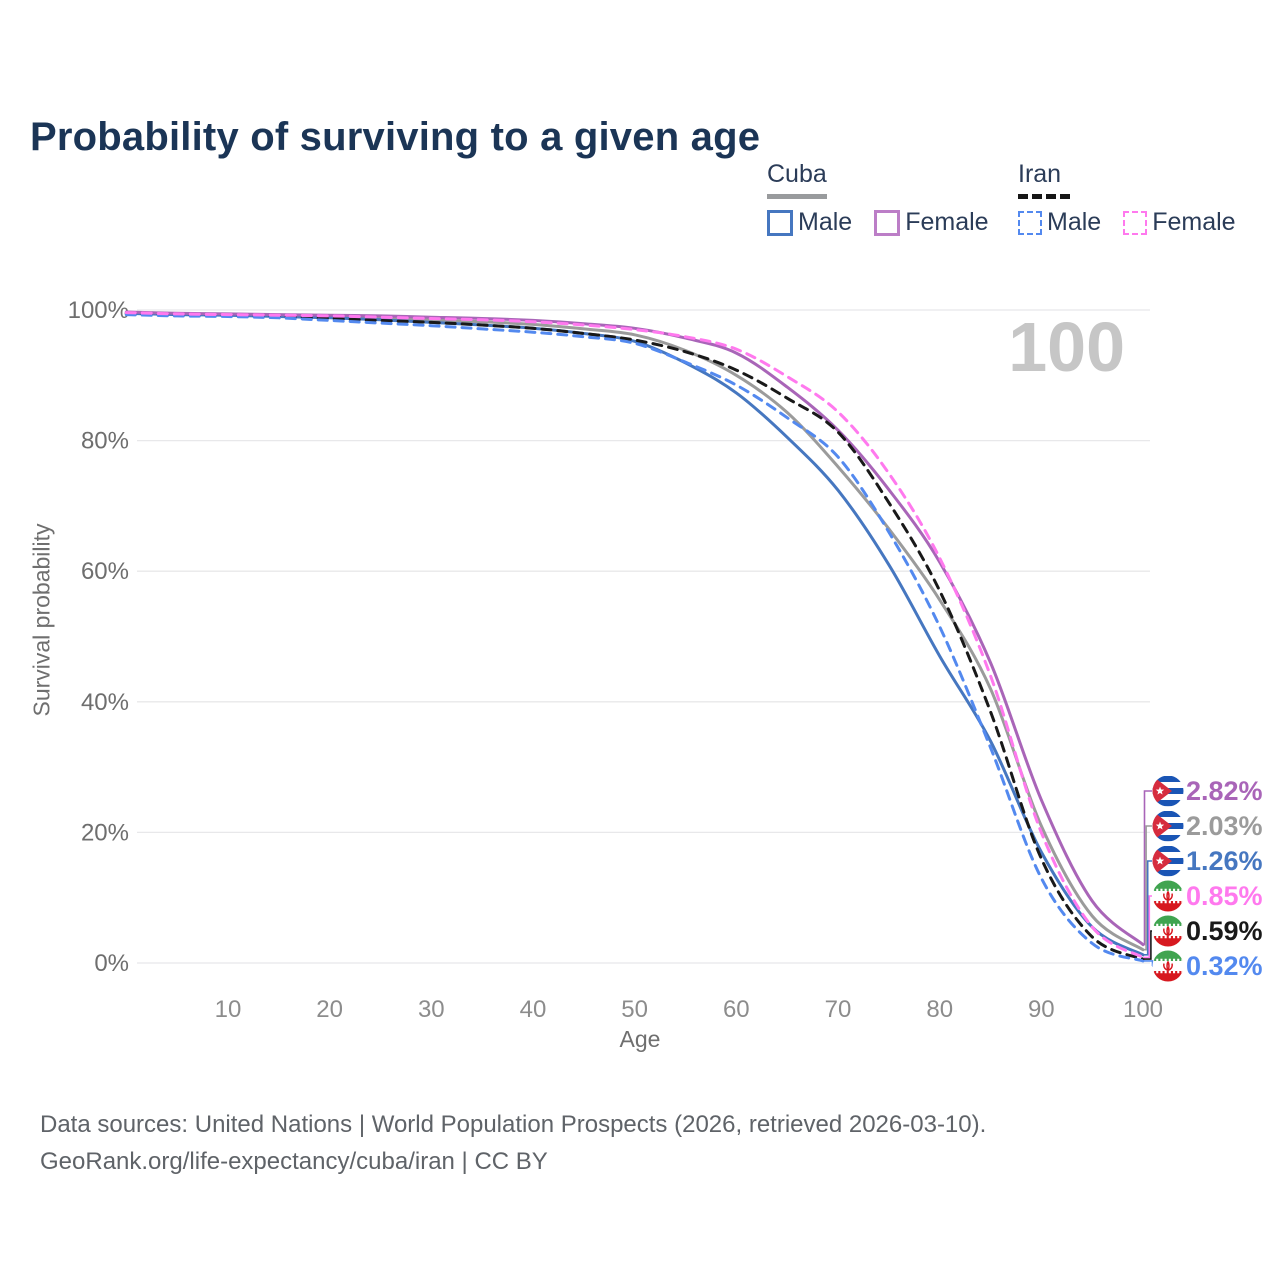 The width and height of the screenshot is (1280, 1280). Describe the element at coordinates (1044, 179) in the screenshot. I see `legend-group-title-iran: Iran` at that location.